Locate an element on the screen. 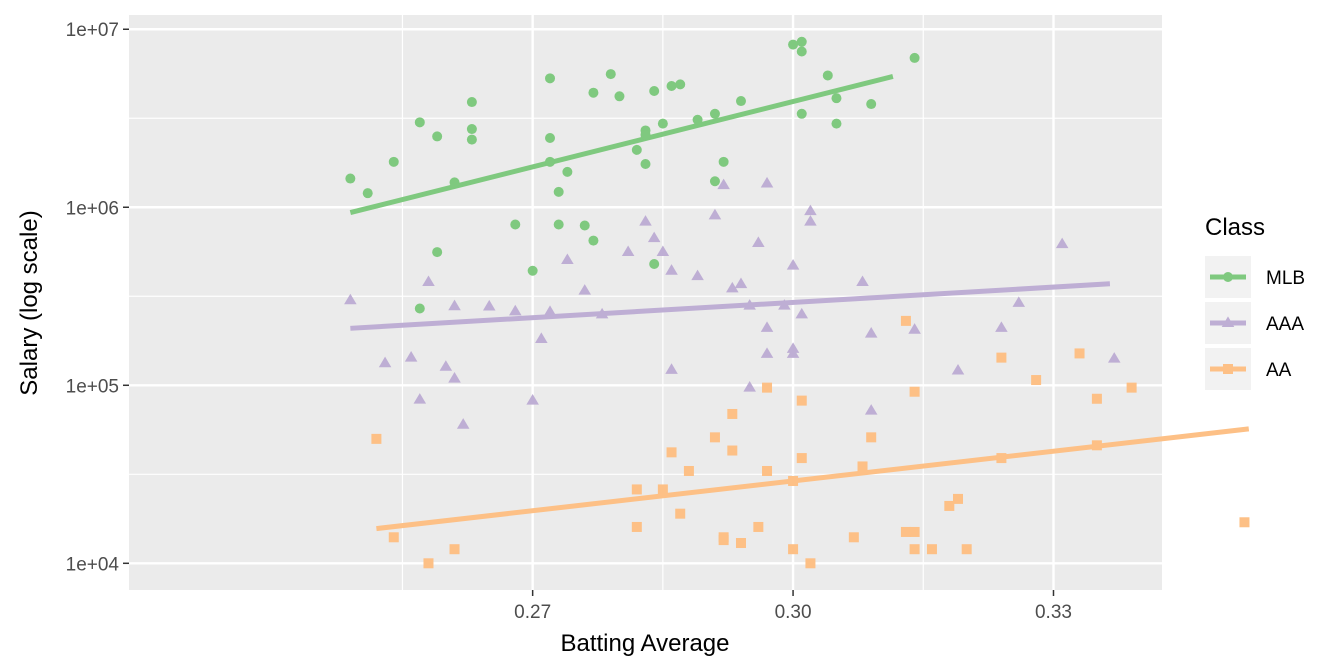 This screenshot has height=672, width=1344. x-axis-title: Batting Average is located at coordinates (644, 643).